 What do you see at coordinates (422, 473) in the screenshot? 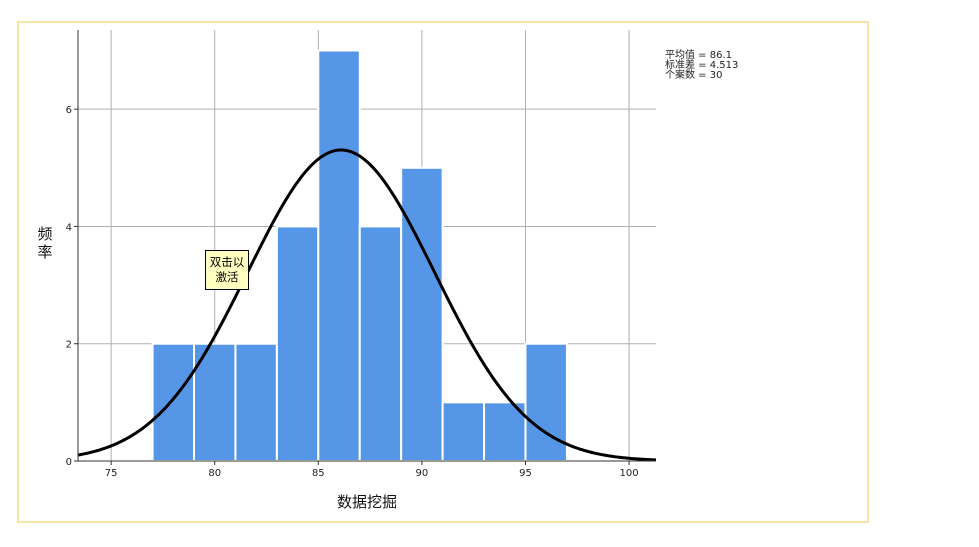
I see `x-tick-label: 90` at bounding box center [422, 473].